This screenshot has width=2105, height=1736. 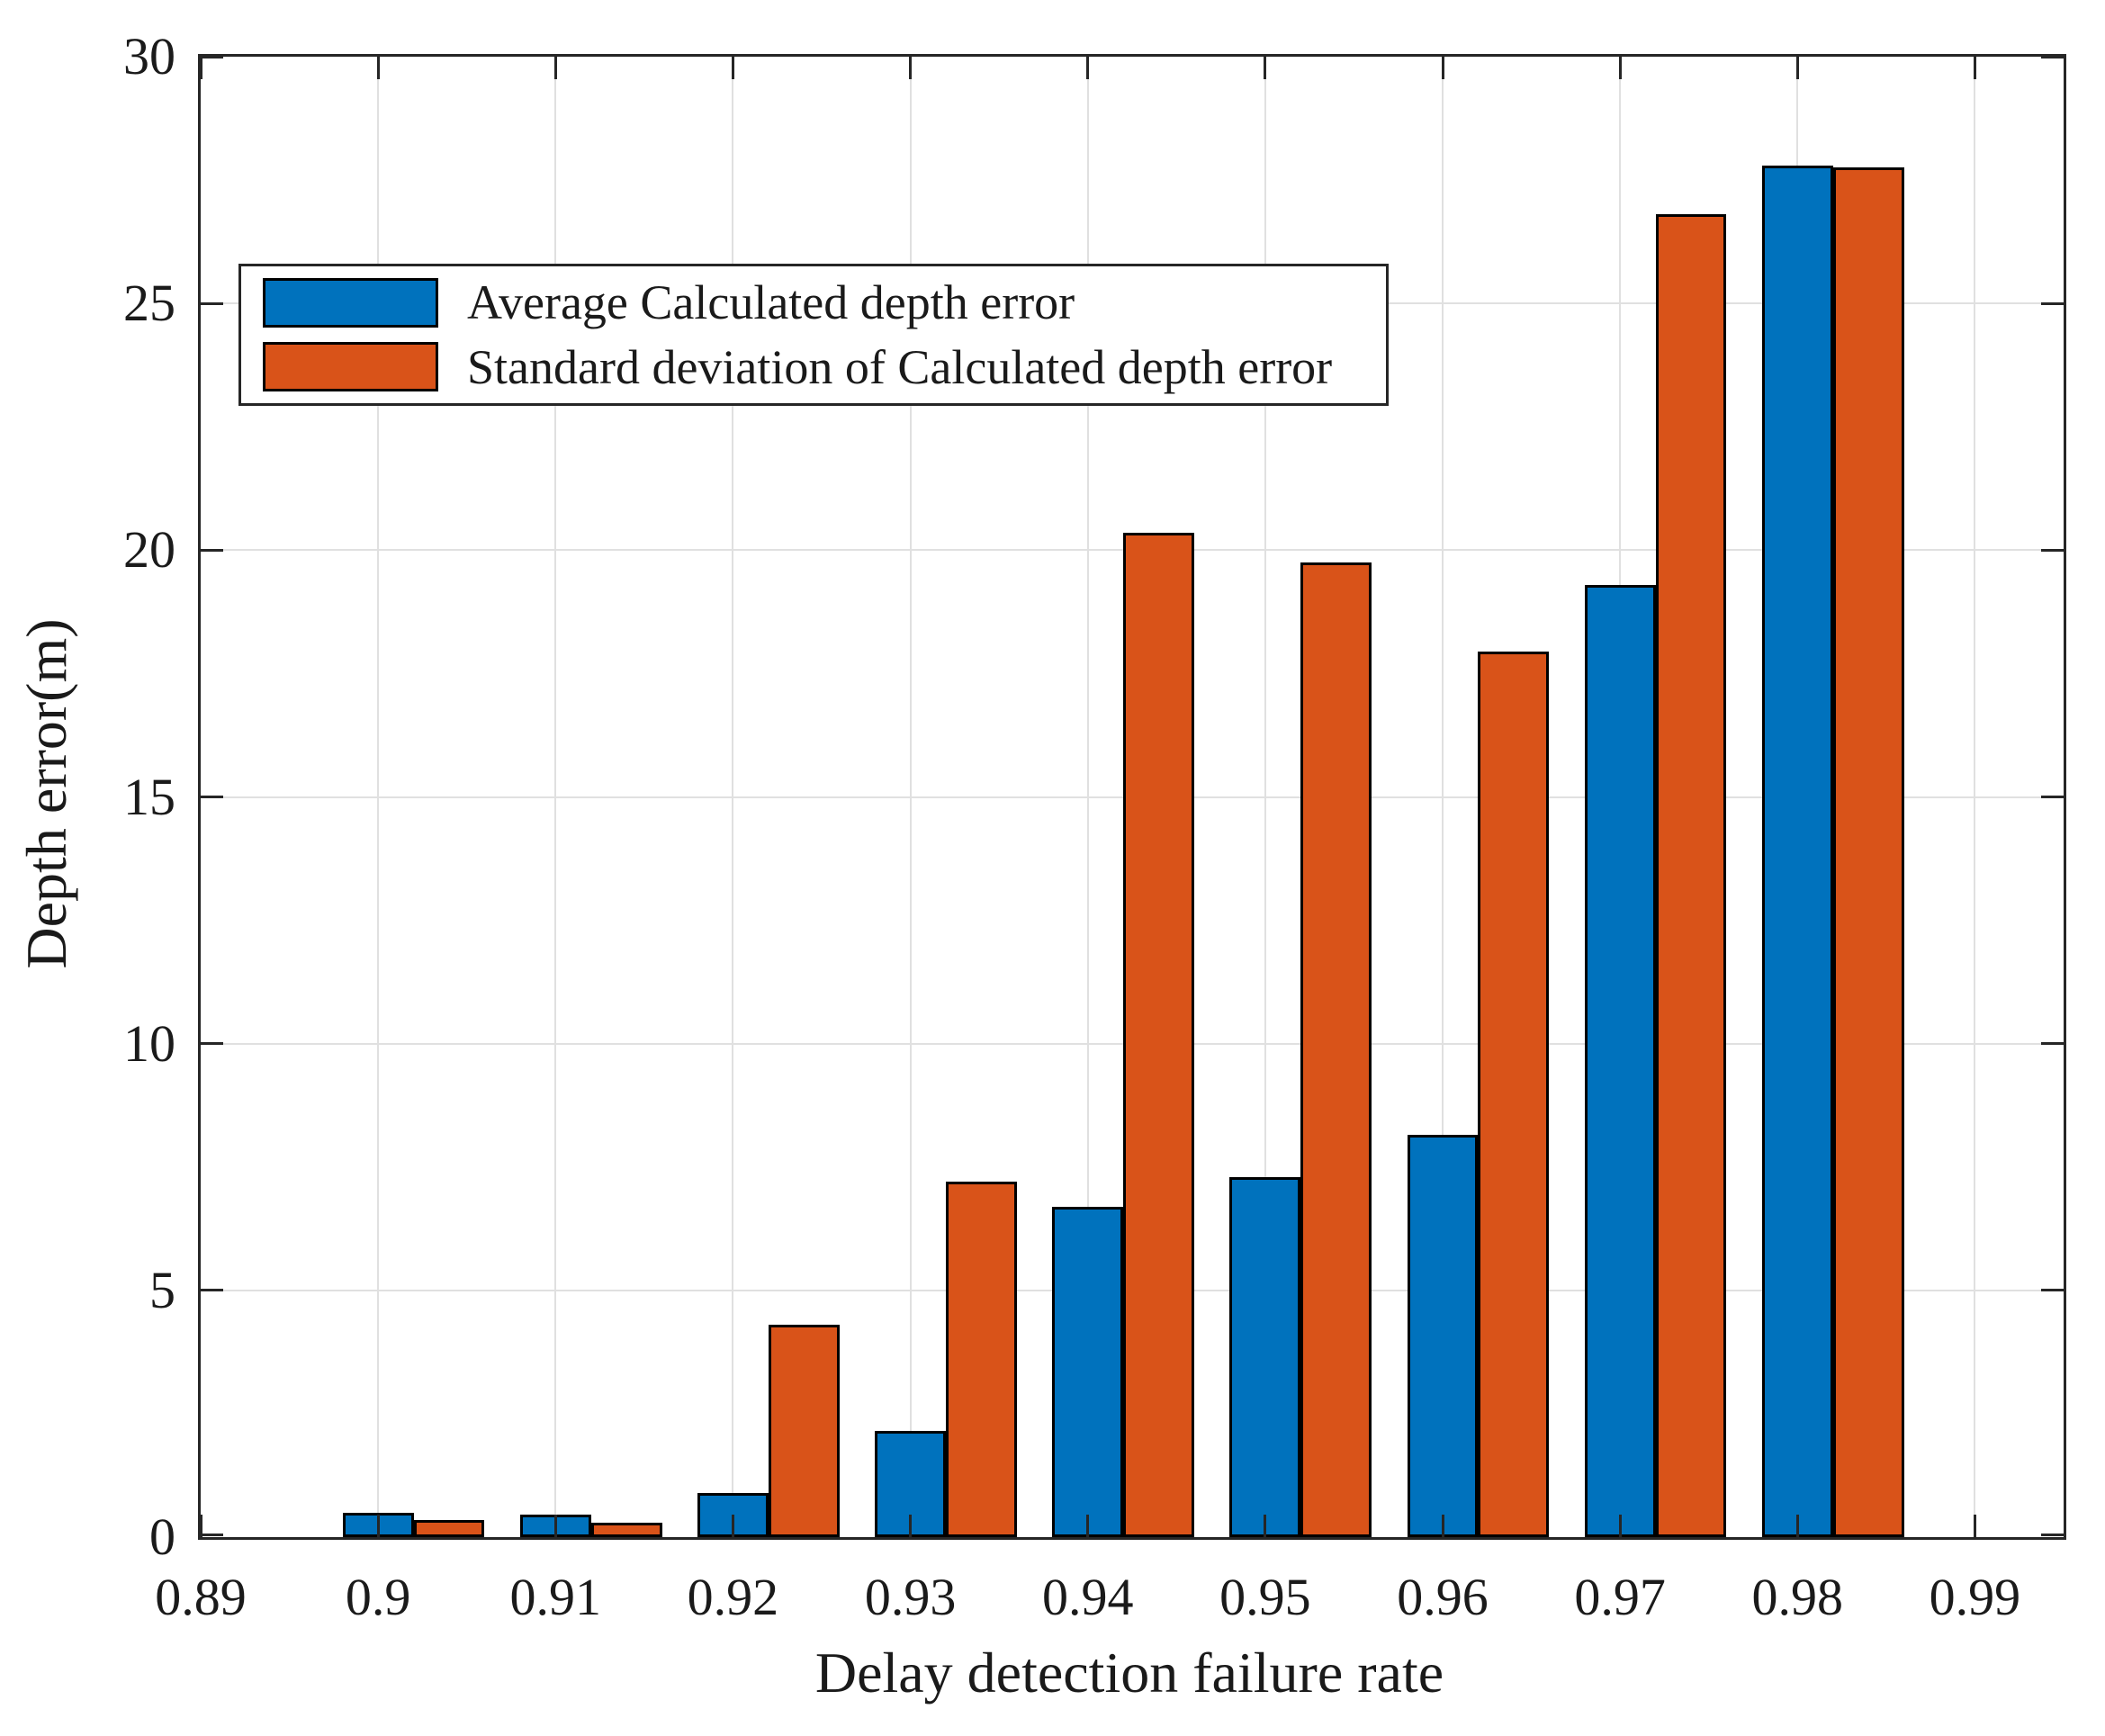 I want to click on x-tick-label-0.91: 0.91, so click(x=555, y=1597).